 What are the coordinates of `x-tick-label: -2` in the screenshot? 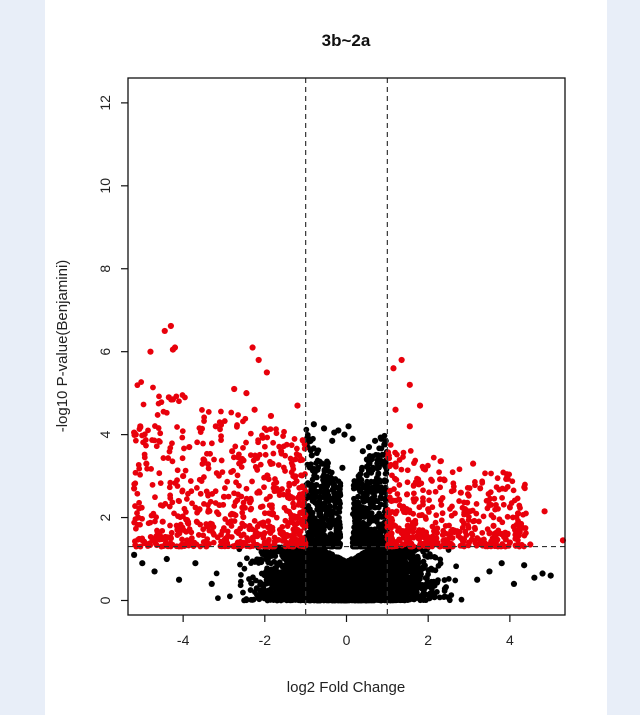 It's located at (265, 640).